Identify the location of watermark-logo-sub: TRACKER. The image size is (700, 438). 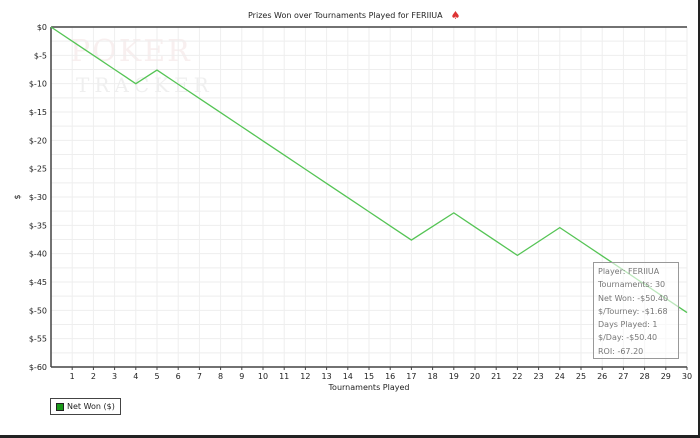
(145, 85).